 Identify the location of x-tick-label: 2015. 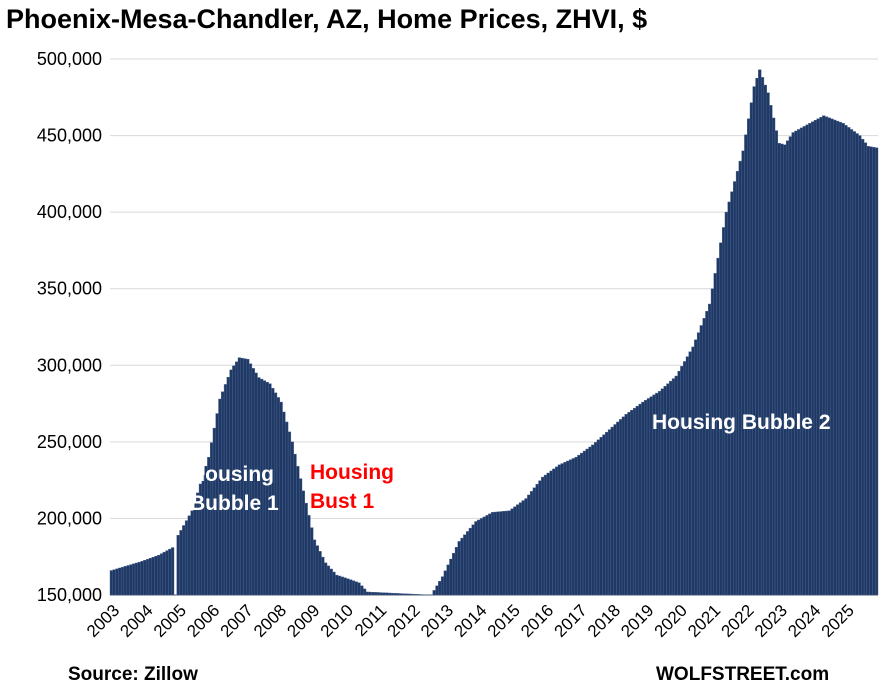
(504, 621).